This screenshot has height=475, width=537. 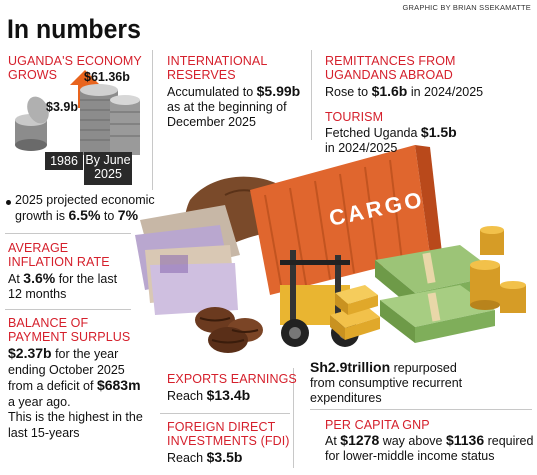 I want to click on banknotes-icon, so click(x=187, y=260).